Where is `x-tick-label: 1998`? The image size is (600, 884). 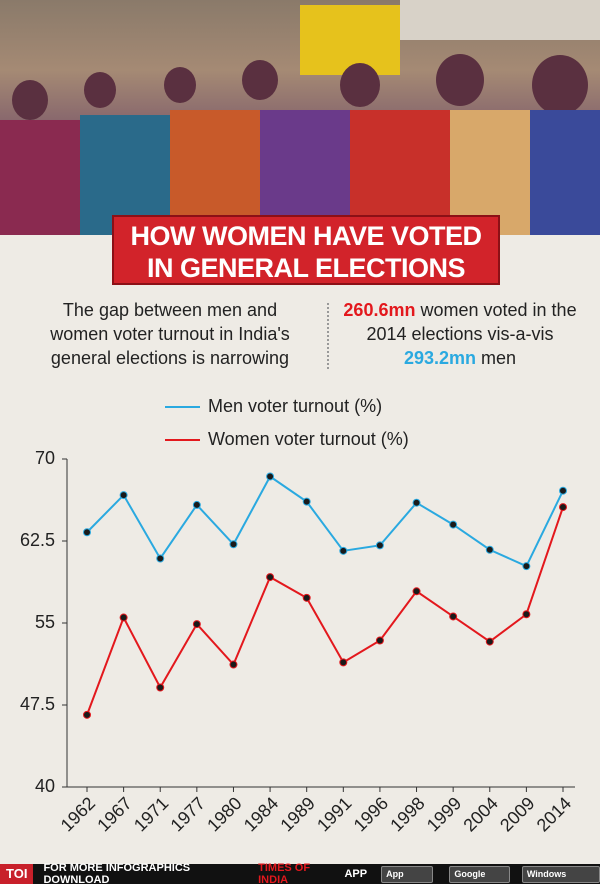 x-tick-label: 1998 is located at coordinates (407, 814).